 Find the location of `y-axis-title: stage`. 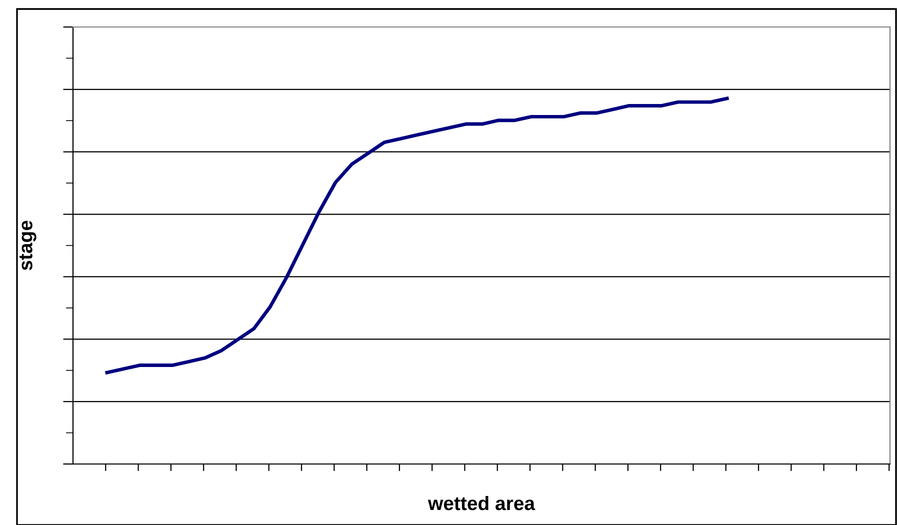

y-axis-title: stage is located at coordinates (28, 245).